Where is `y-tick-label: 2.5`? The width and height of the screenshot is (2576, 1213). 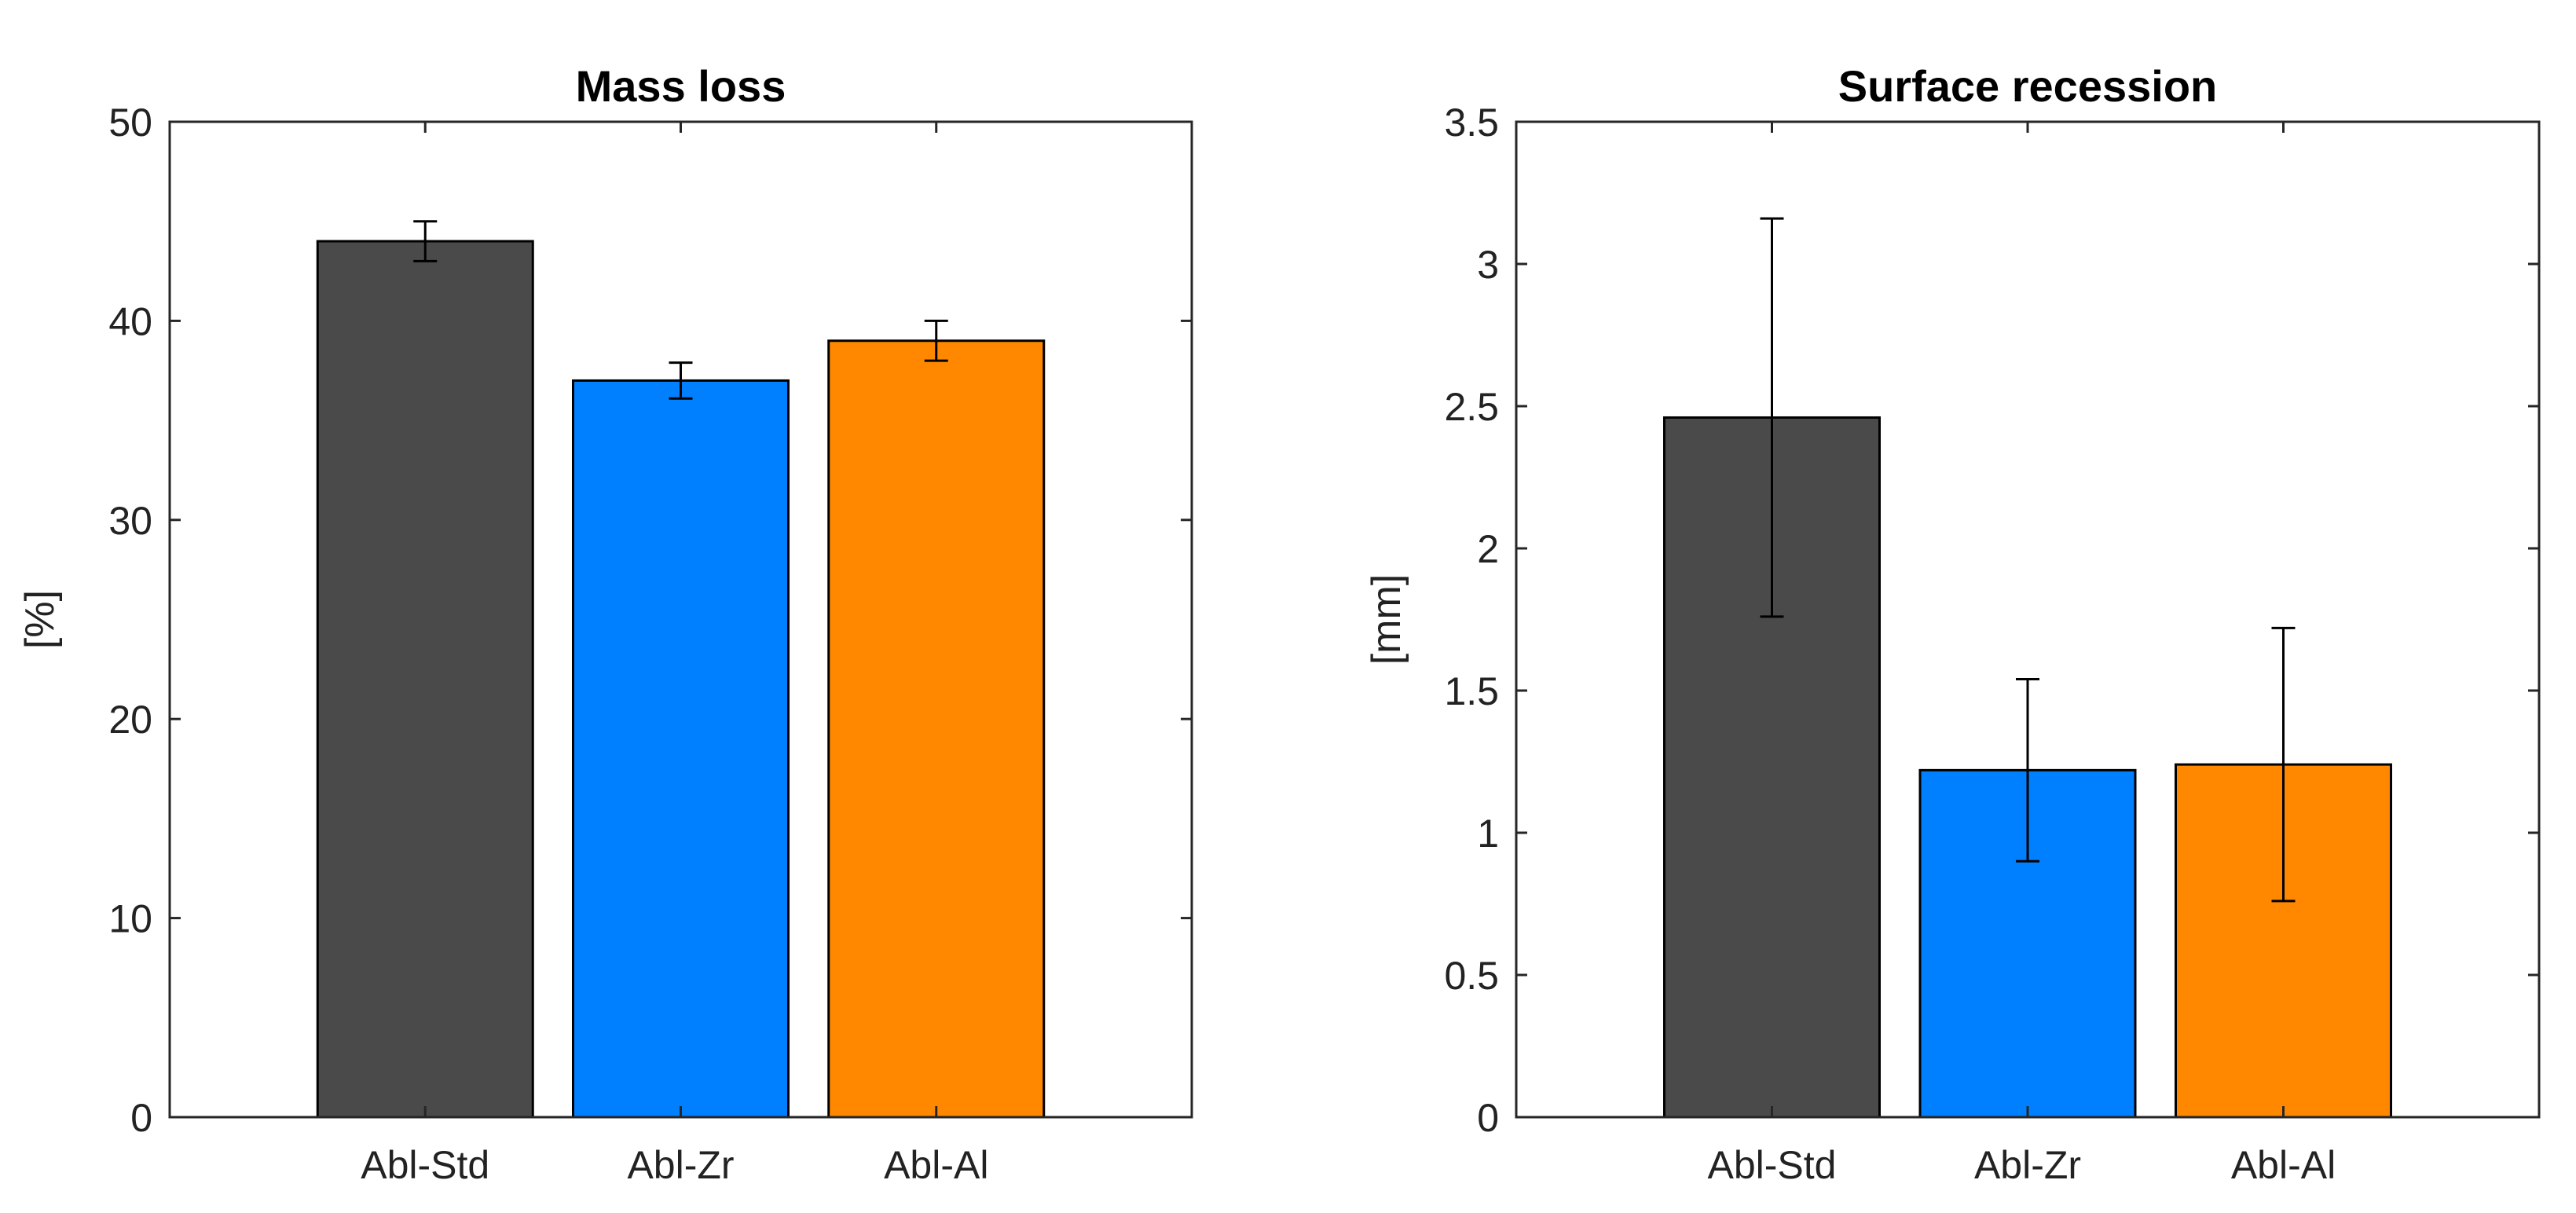 y-tick-label: 2.5 is located at coordinates (1471, 407).